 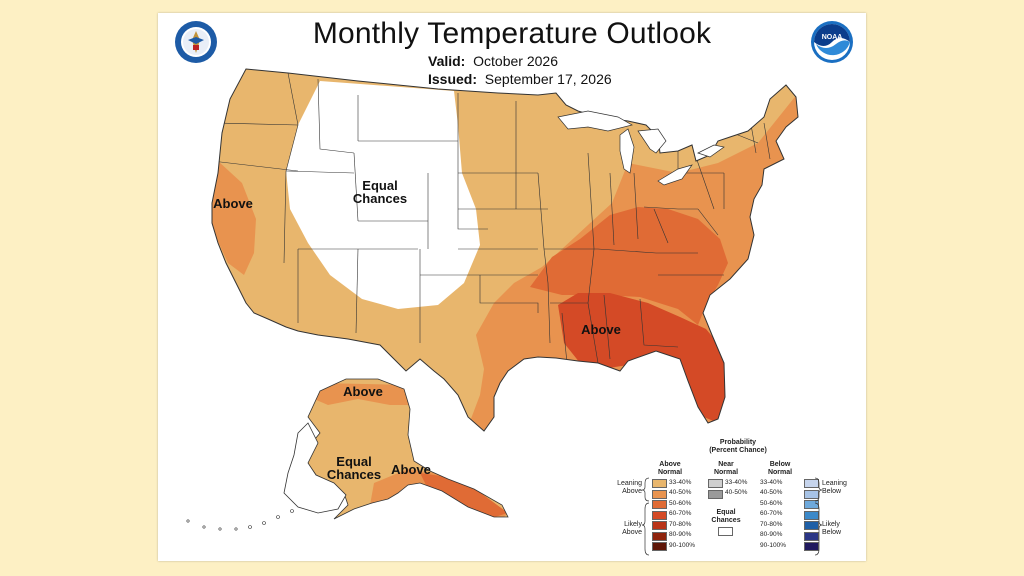 I want to click on near-normal-header: Near Normal, so click(x=726, y=469).